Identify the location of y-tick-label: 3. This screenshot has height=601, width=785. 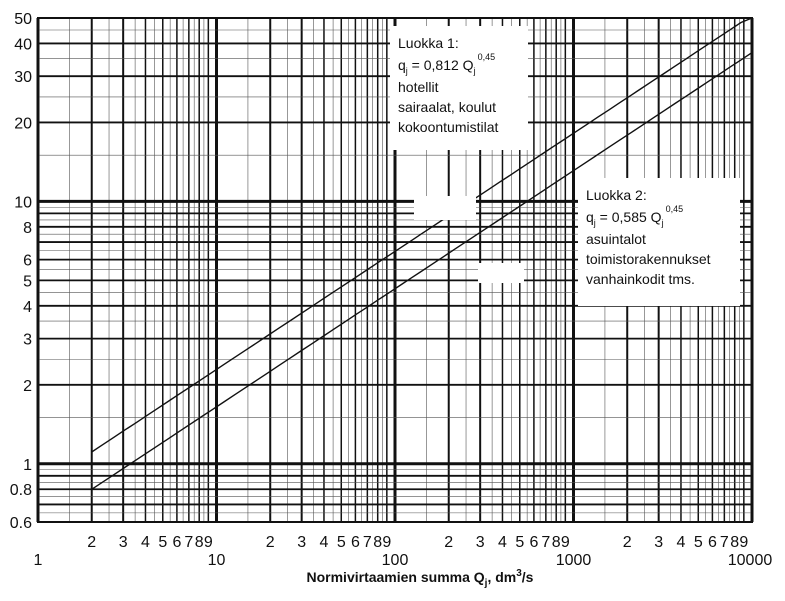
(27, 340).